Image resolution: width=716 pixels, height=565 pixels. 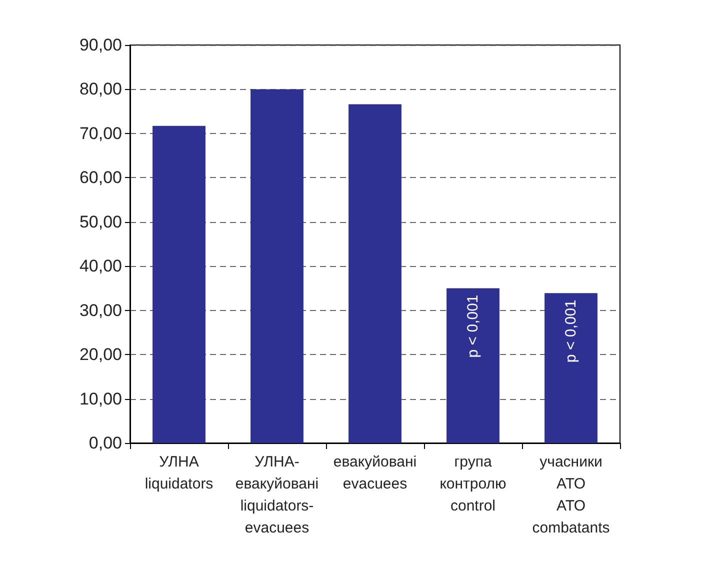 I want to click on y-tick-label: 30,00, so click(x=100, y=310).